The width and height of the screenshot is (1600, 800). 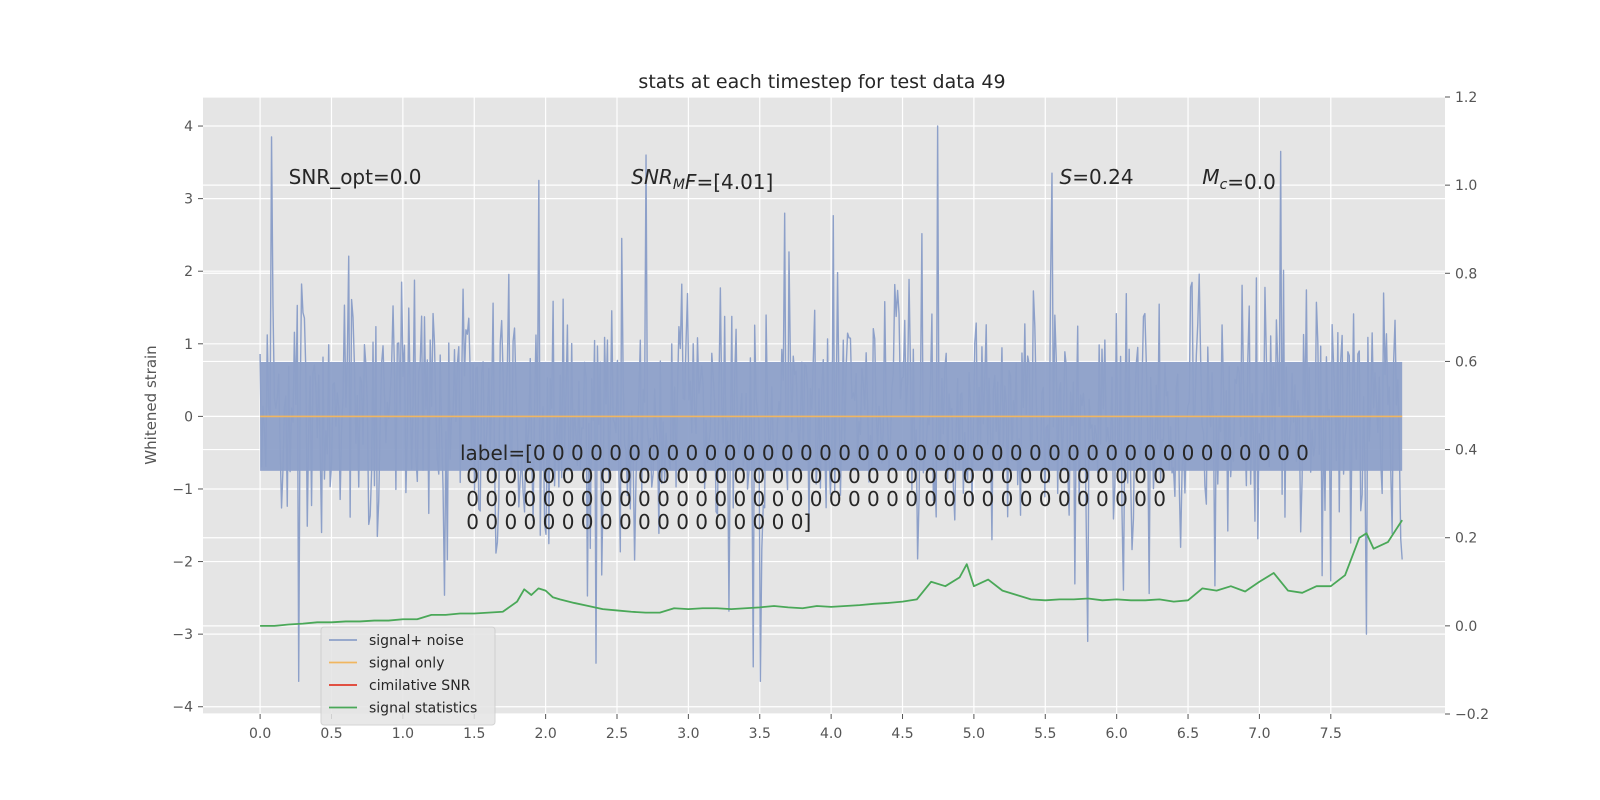 I want to click on x-tick-label: 3.0, so click(x=688, y=734).